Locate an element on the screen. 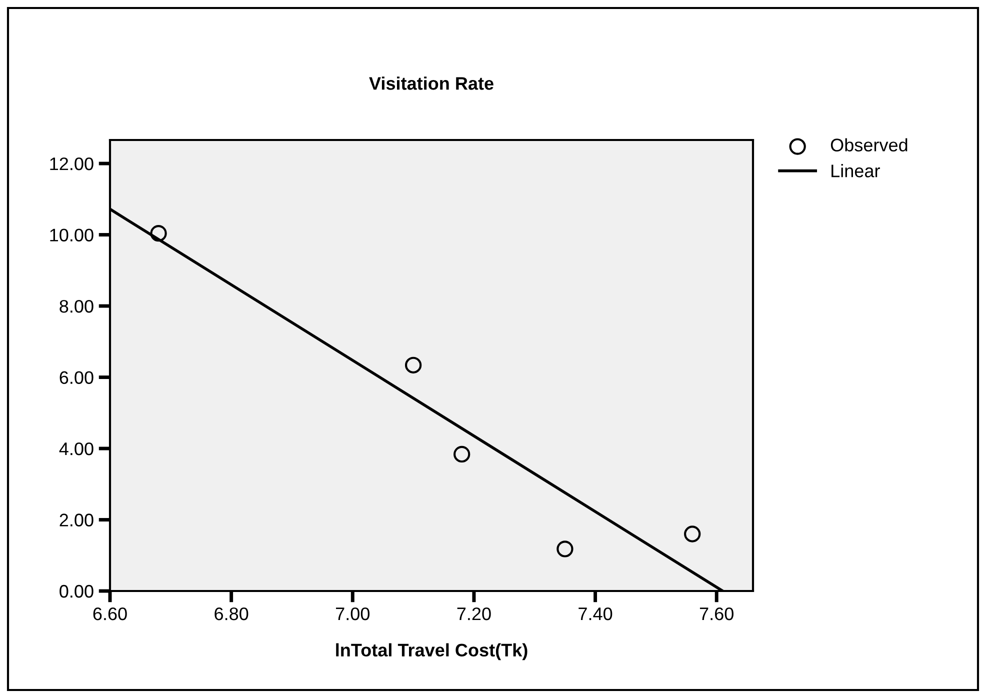  y-tick-label: 2.00 is located at coordinates (77, 520).